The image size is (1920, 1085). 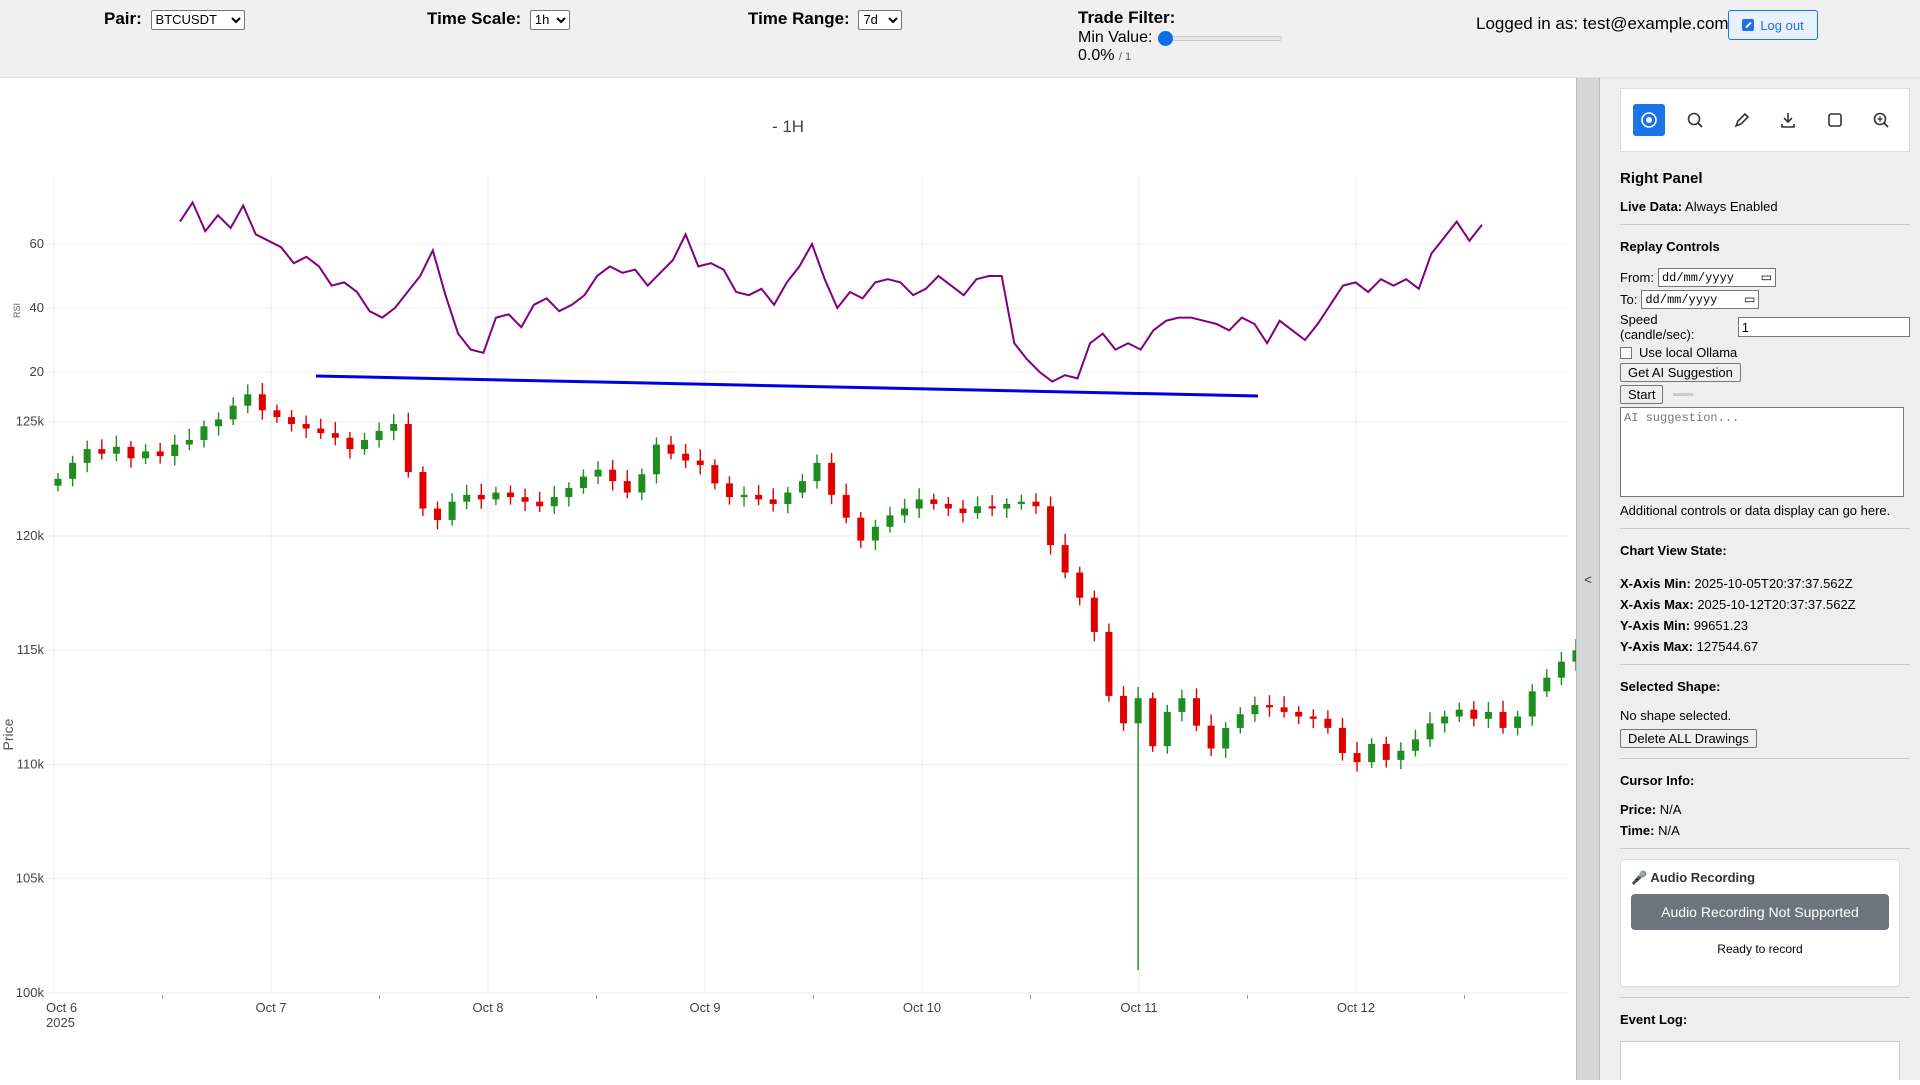 I want to click on audio-recording-title: 🎤 Audio Recording, so click(x=1693, y=877).